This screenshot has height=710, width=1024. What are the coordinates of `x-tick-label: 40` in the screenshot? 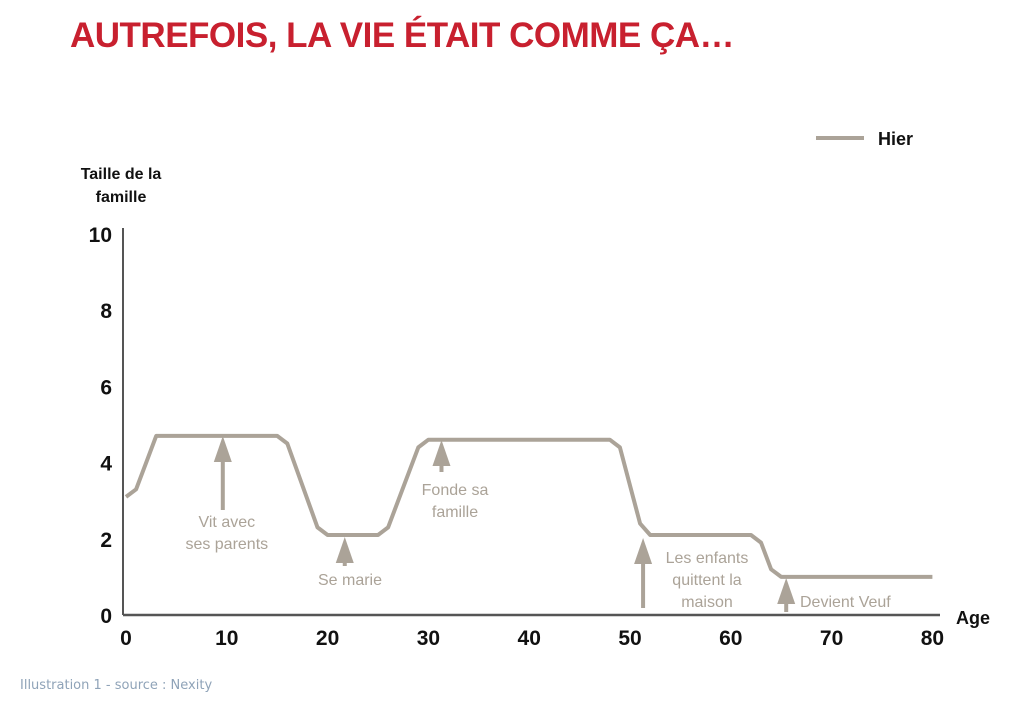 It's located at (529, 638).